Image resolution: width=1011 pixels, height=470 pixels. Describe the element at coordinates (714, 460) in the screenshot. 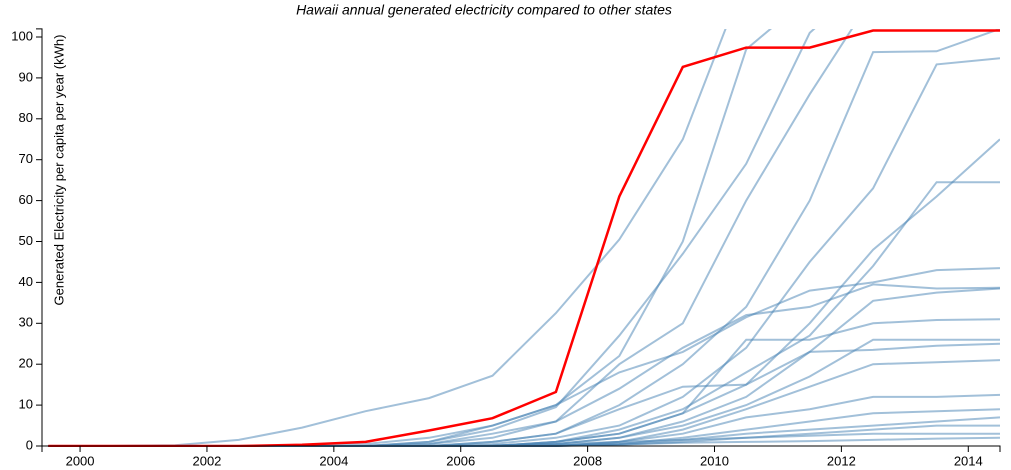

I see `x-tick-label: 2010` at that location.